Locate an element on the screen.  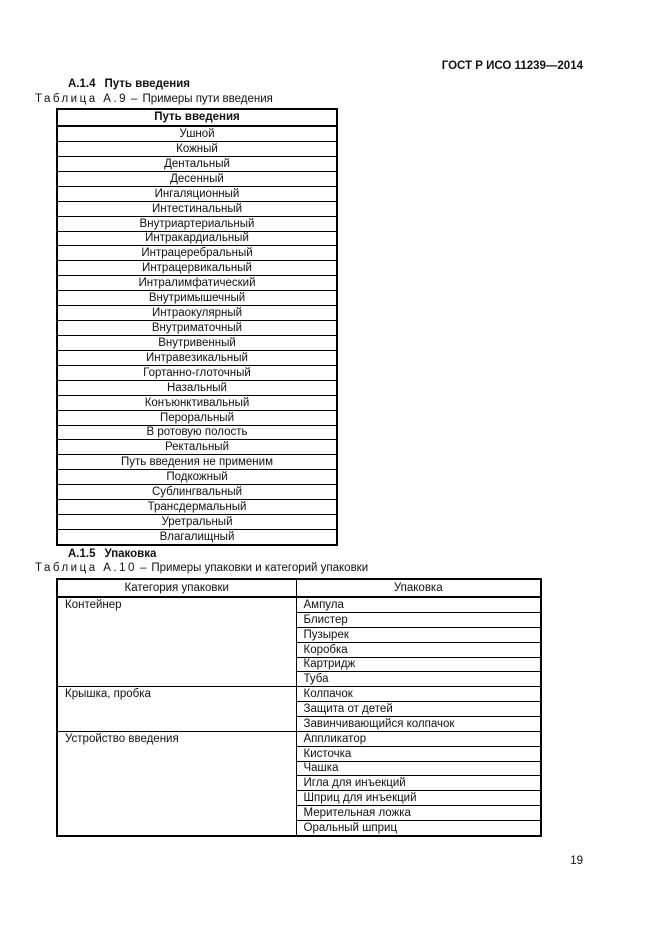
table-row: Интракардиальный is located at coordinates (197, 238).